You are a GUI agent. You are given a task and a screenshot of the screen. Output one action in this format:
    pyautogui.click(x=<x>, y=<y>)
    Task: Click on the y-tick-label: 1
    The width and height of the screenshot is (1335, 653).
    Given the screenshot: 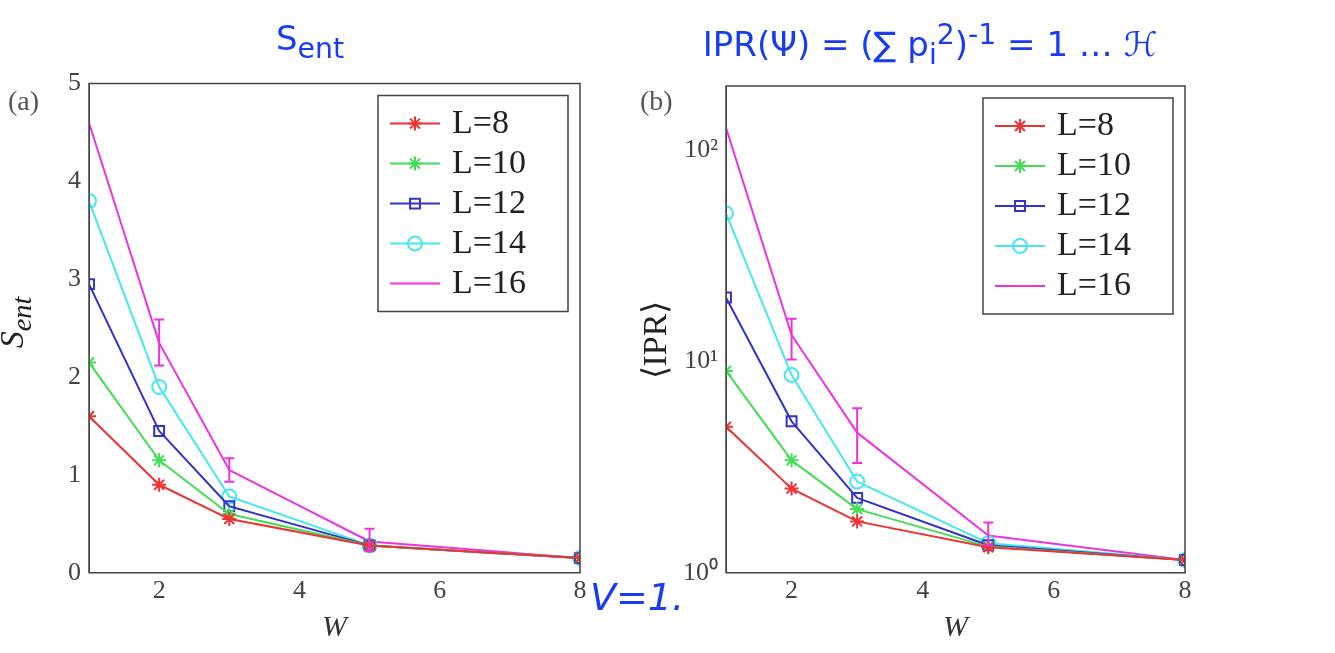 What is the action you would take?
    pyautogui.click(x=74, y=473)
    